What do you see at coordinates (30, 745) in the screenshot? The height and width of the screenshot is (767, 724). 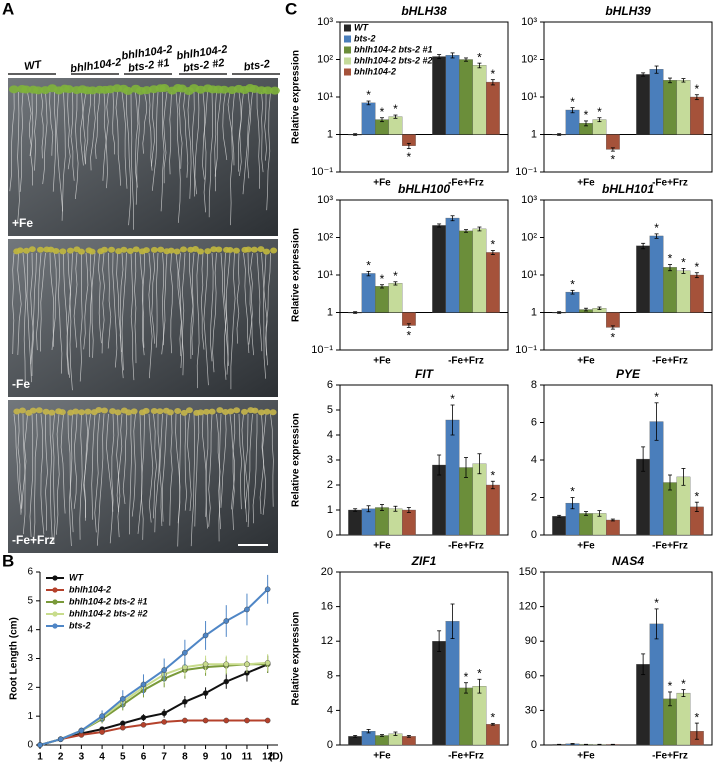 I see `y-tick-label: 0` at bounding box center [30, 745].